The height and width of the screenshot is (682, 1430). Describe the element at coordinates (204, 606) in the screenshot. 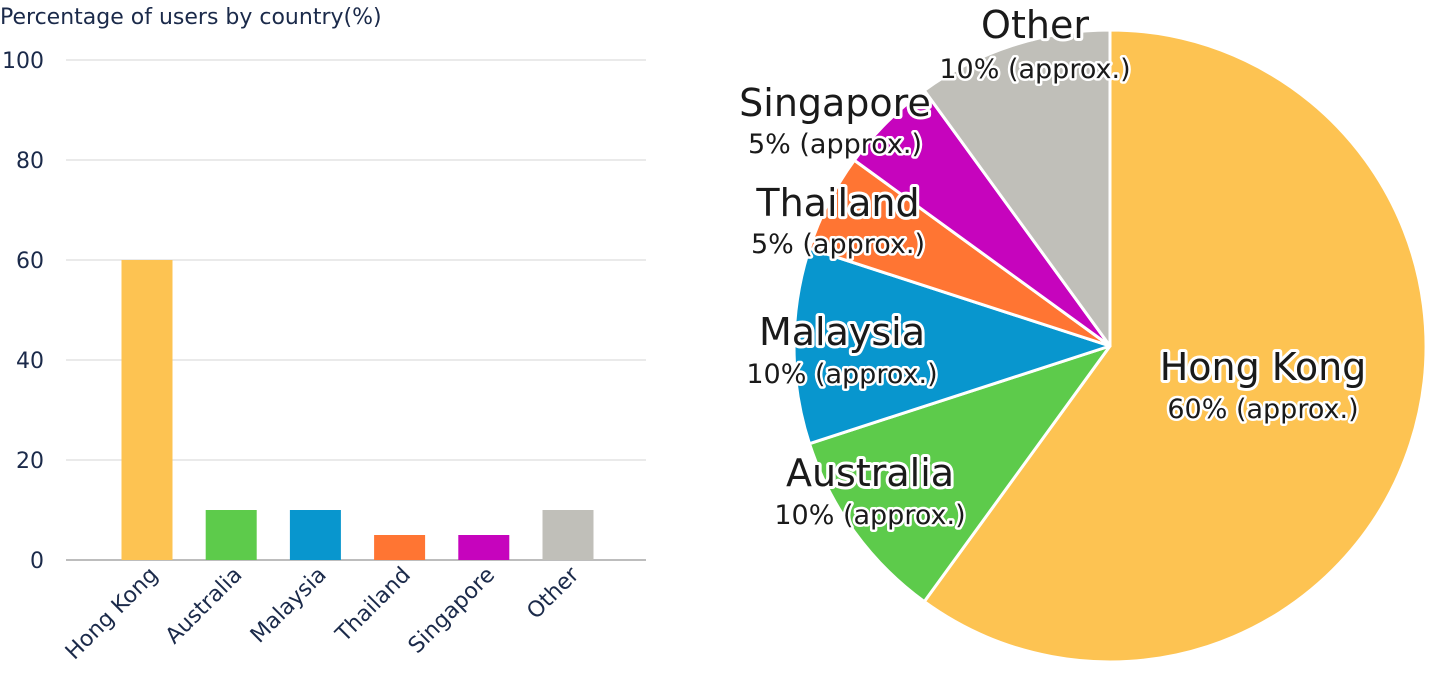

I see `x-tick-label: Australia` at that location.